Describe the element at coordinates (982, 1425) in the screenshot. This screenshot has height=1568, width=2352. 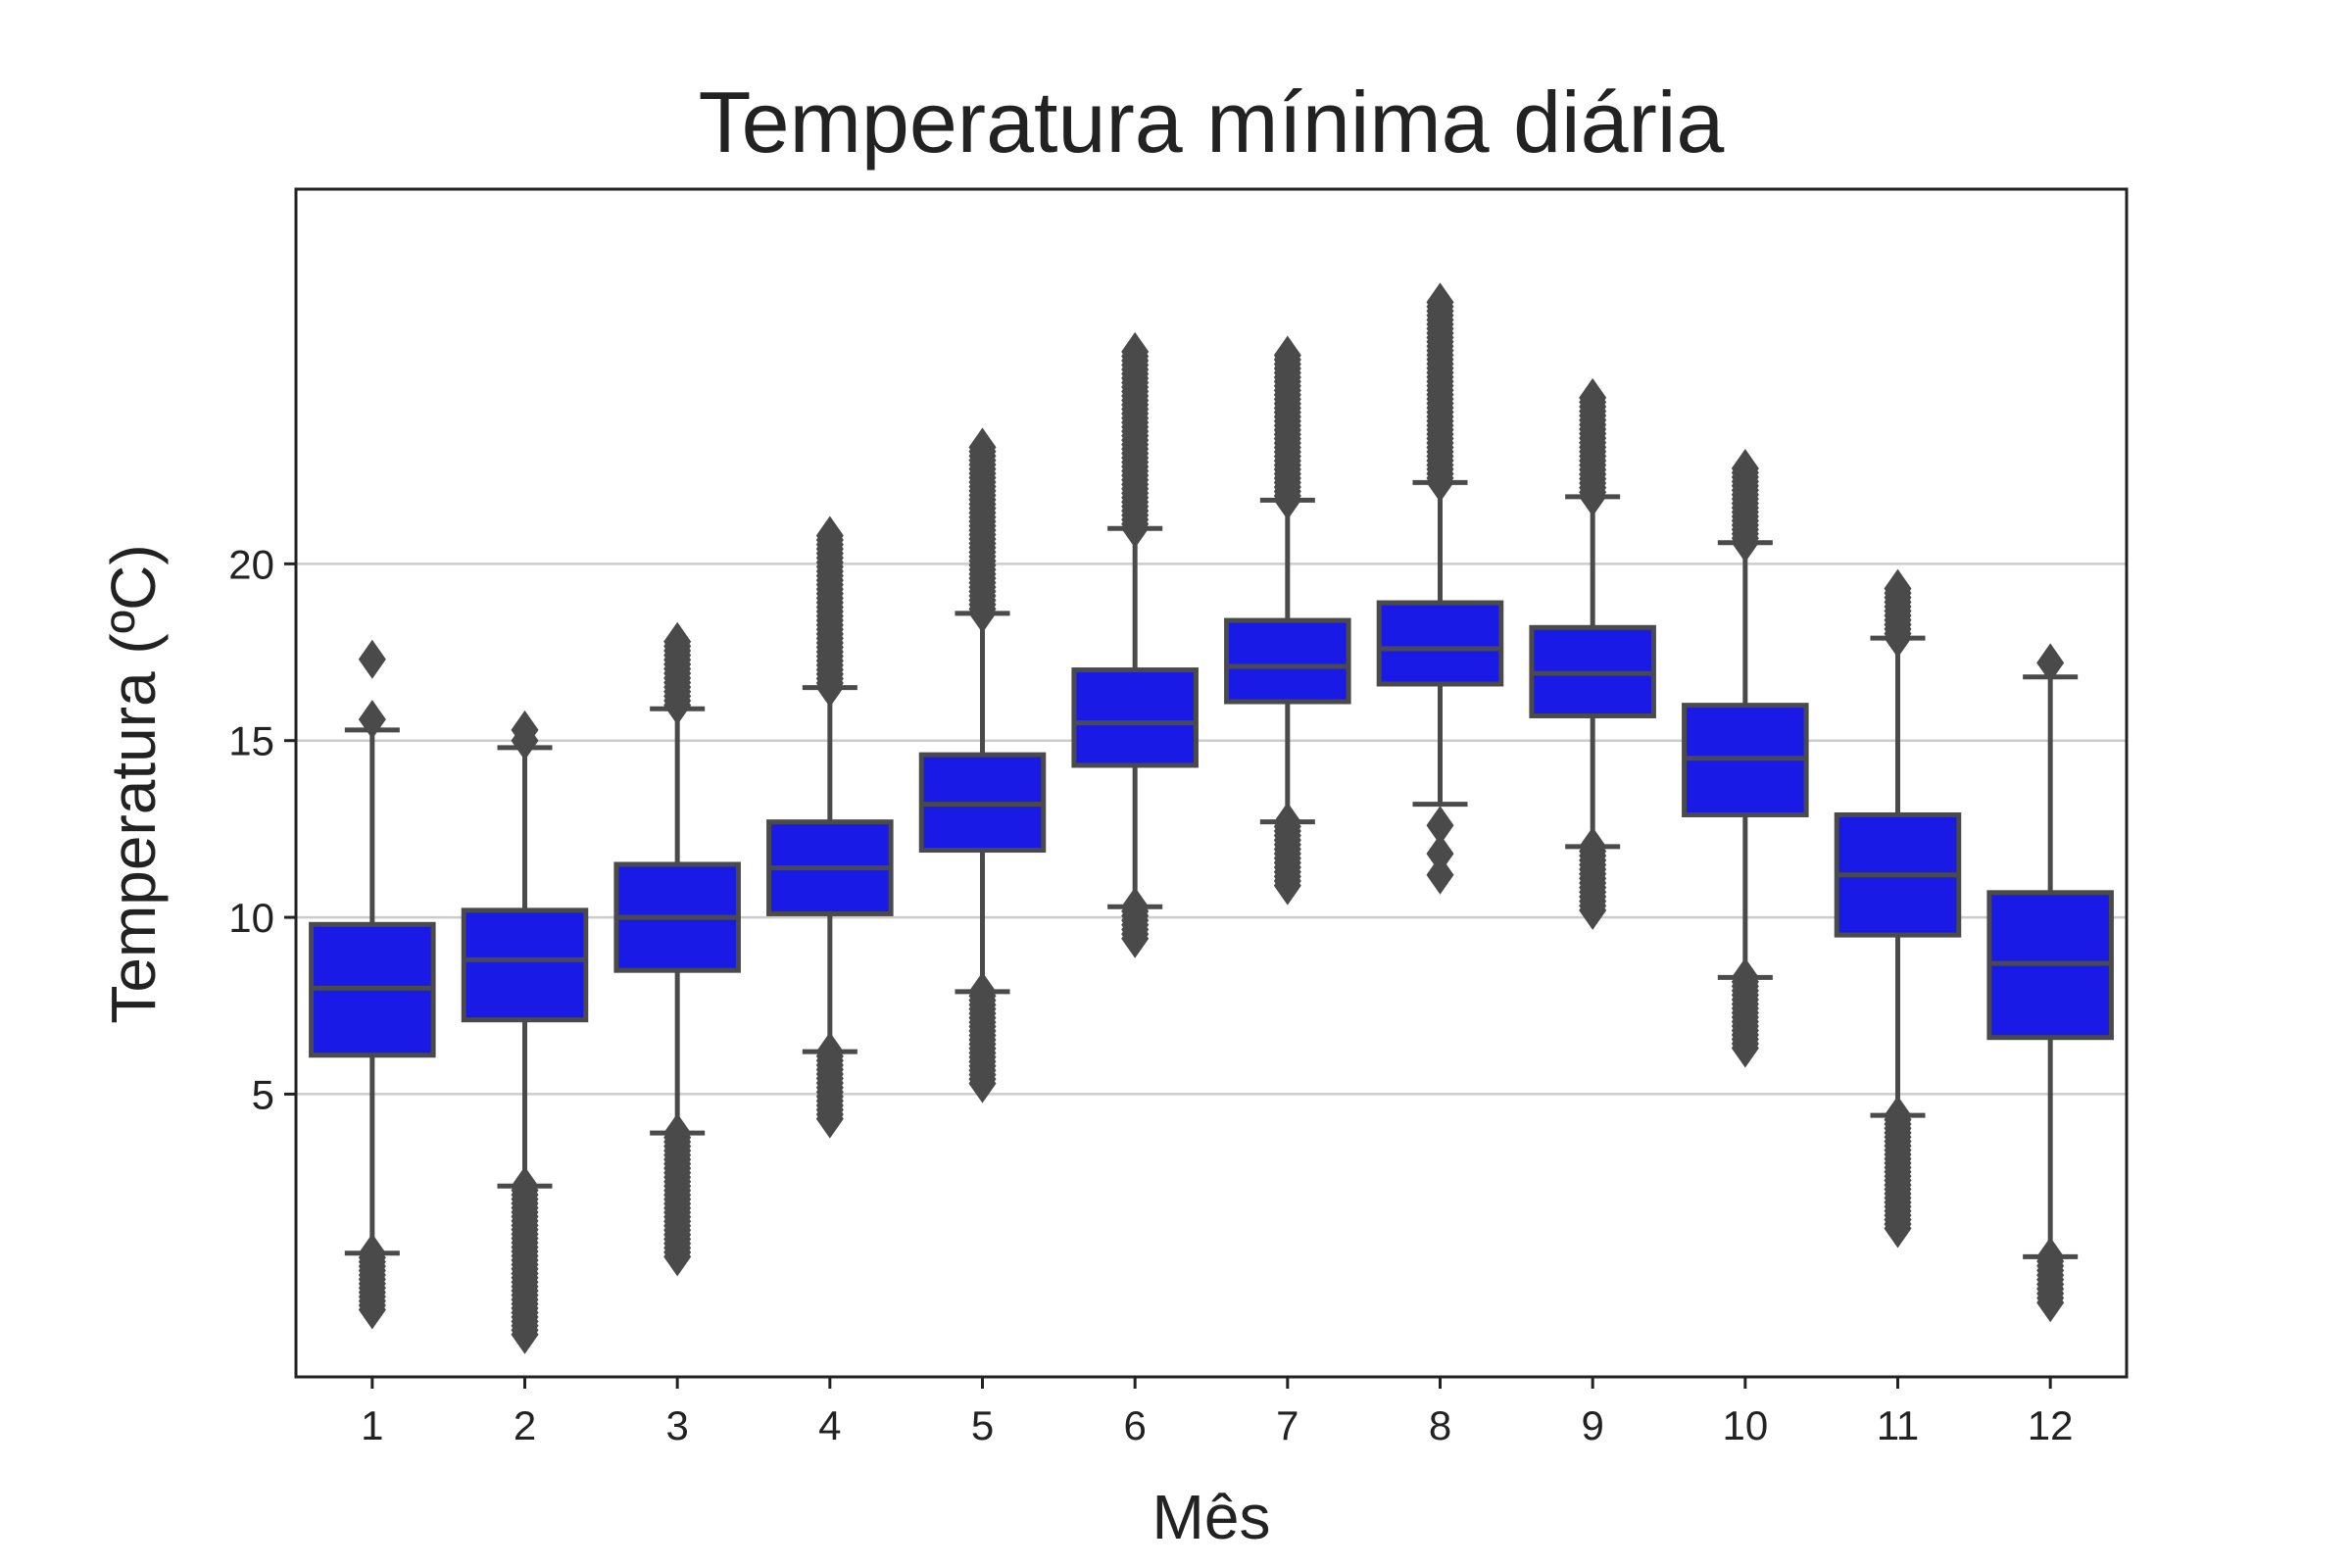
I see `x-tick-label: 5` at that location.